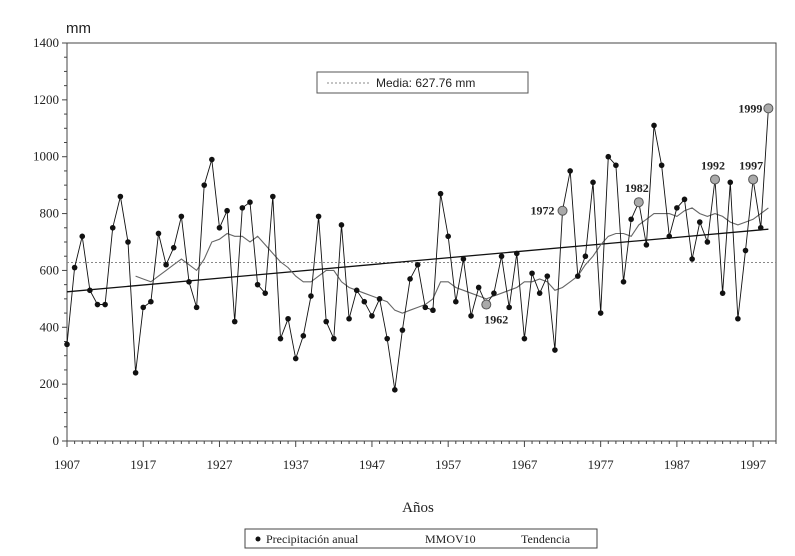  I want to click on mean-label-frame, so click(422, 82).